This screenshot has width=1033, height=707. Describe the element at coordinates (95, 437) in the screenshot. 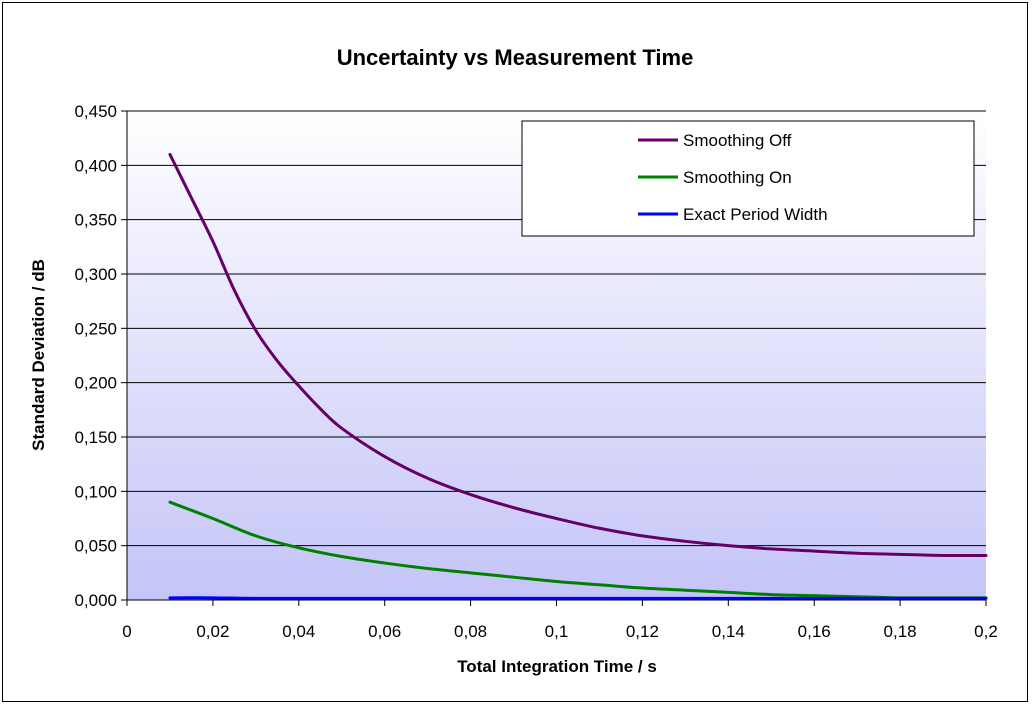

I see `y-tick-label: 0,150` at that location.